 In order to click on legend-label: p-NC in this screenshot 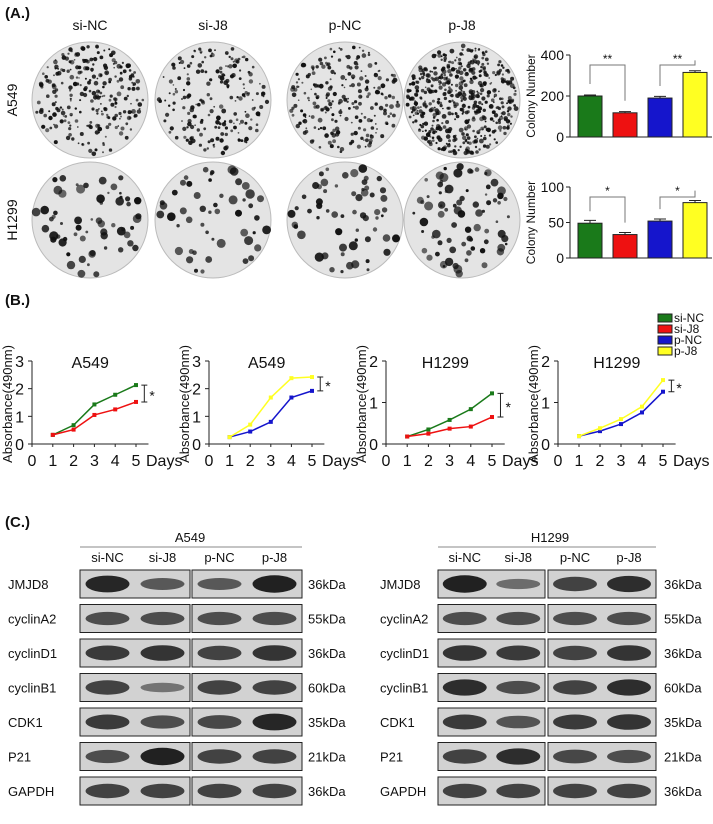, I will do `click(688, 340)`.